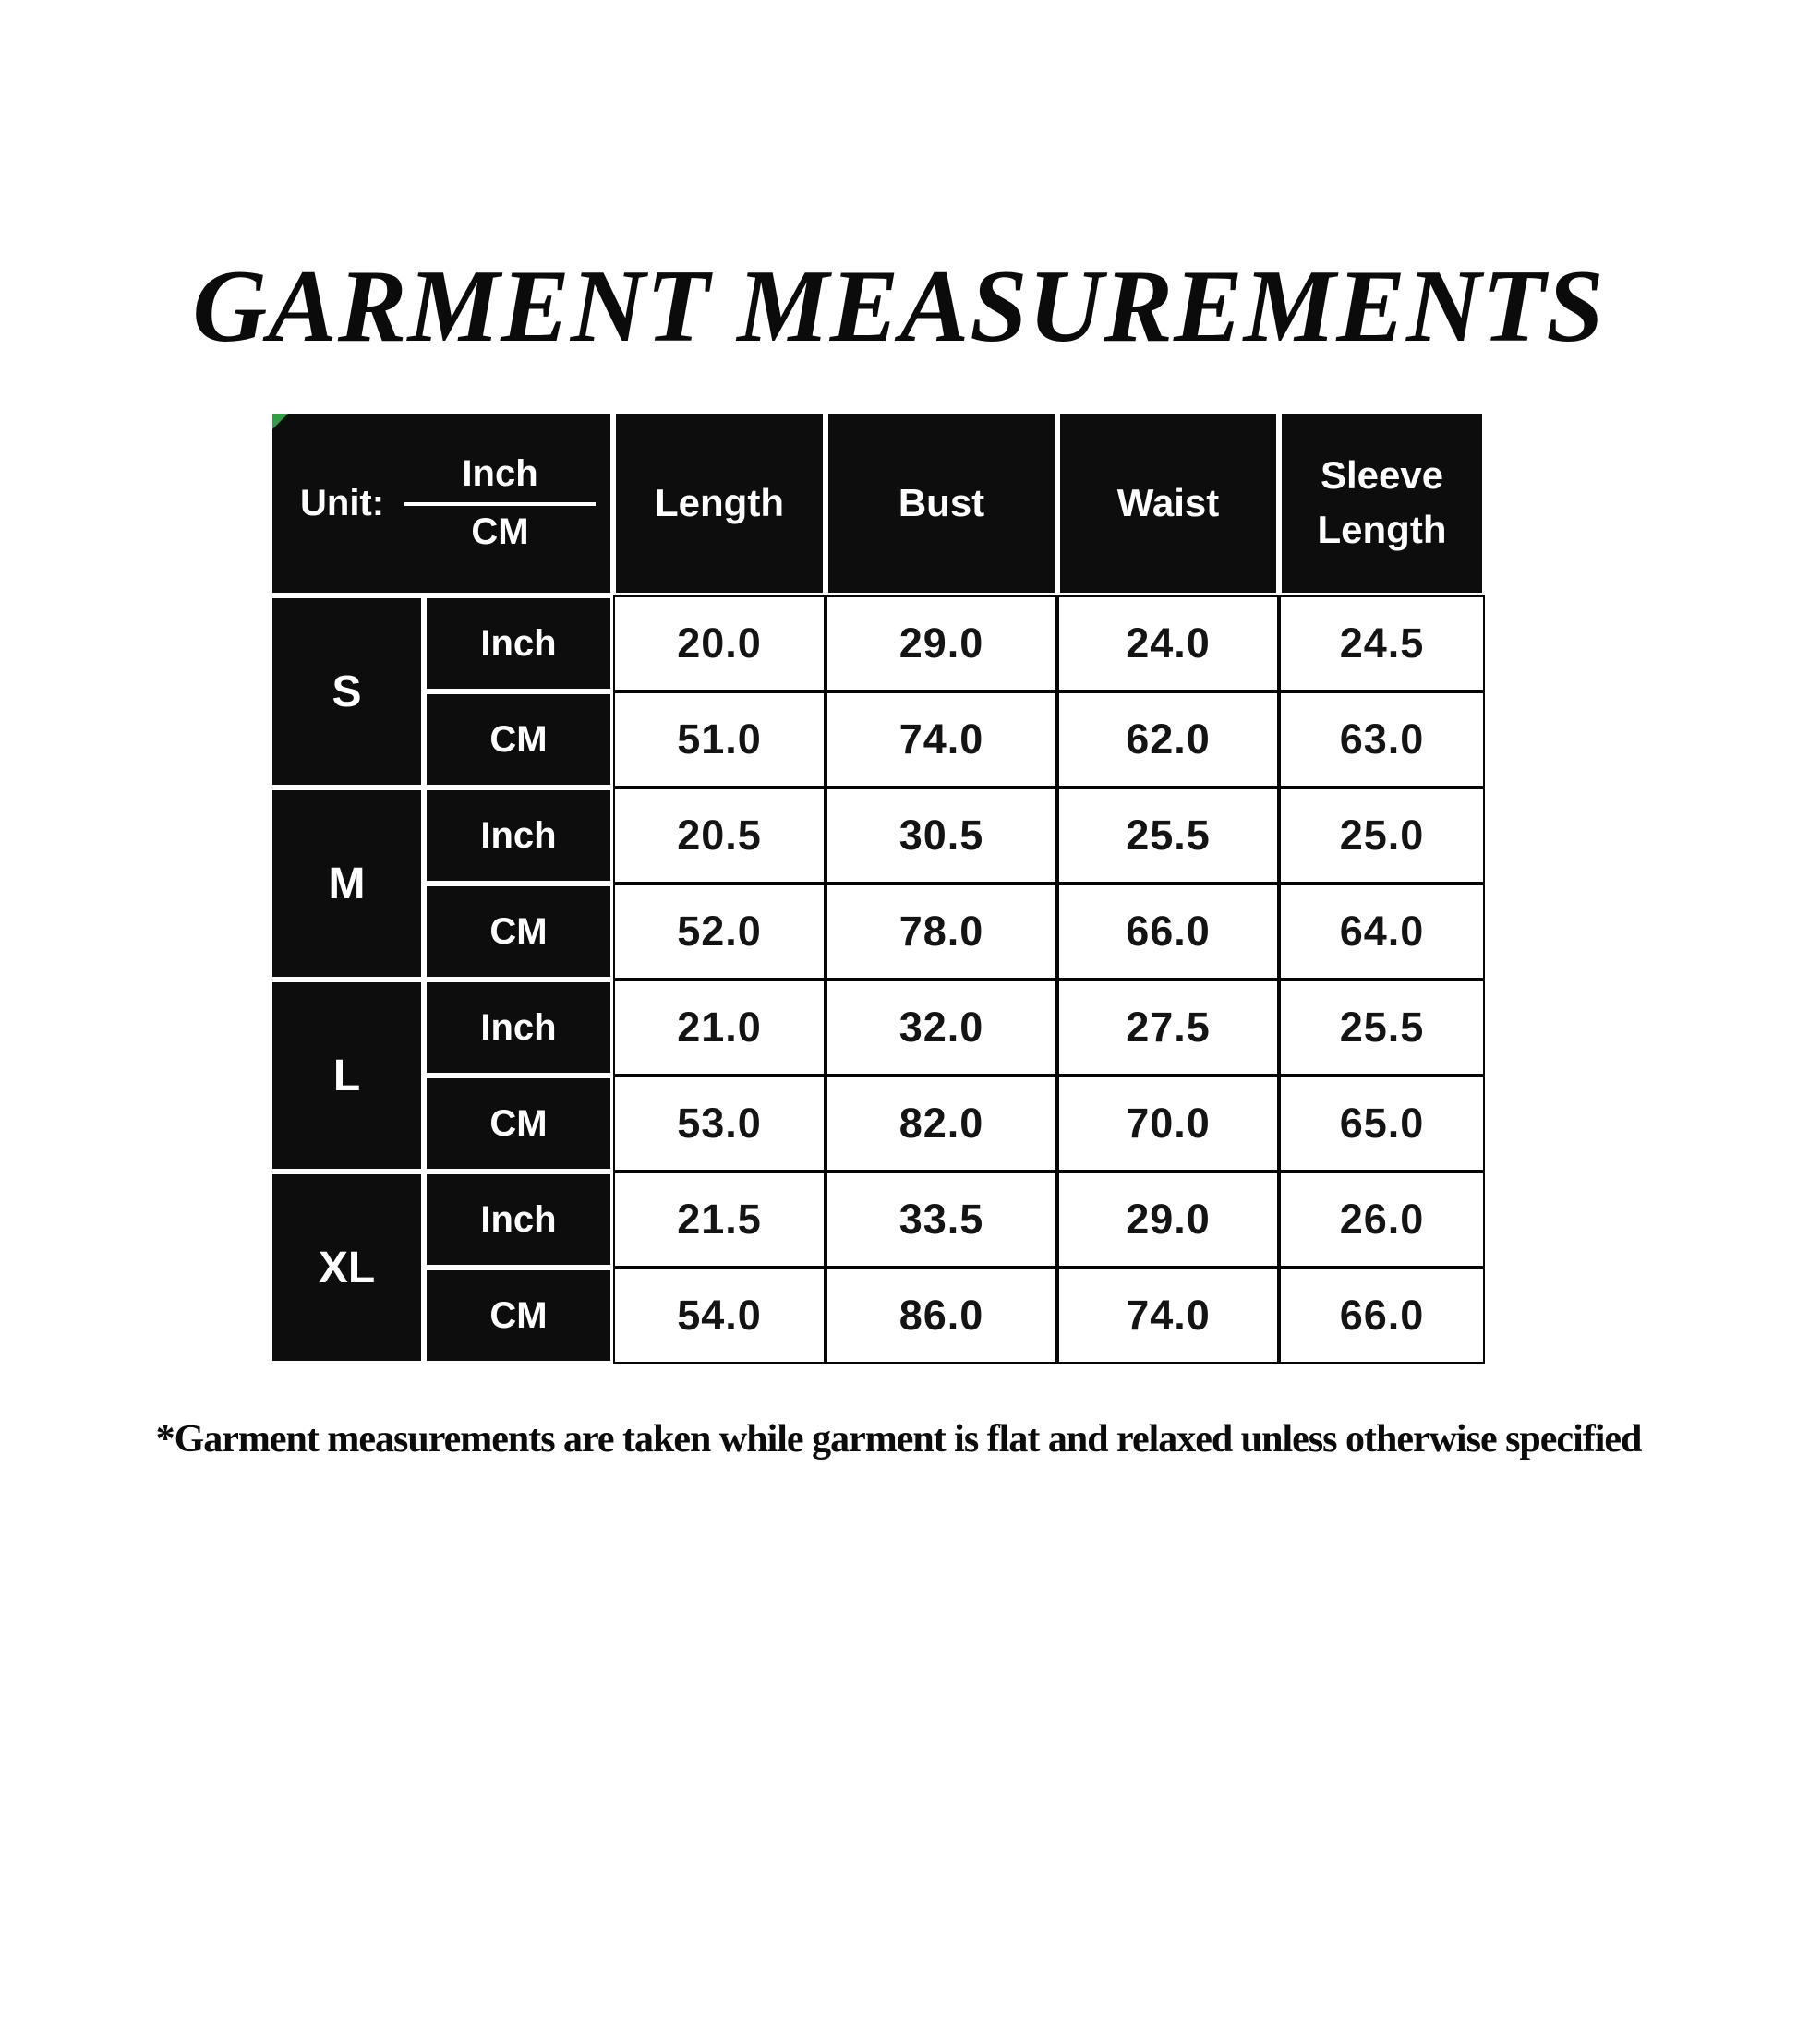 Image resolution: width=1797 pixels, height=2044 pixels. Describe the element at coordinates (1382, 1124) in the screenshot. I see `measurement-cell: 65.0` at that location.